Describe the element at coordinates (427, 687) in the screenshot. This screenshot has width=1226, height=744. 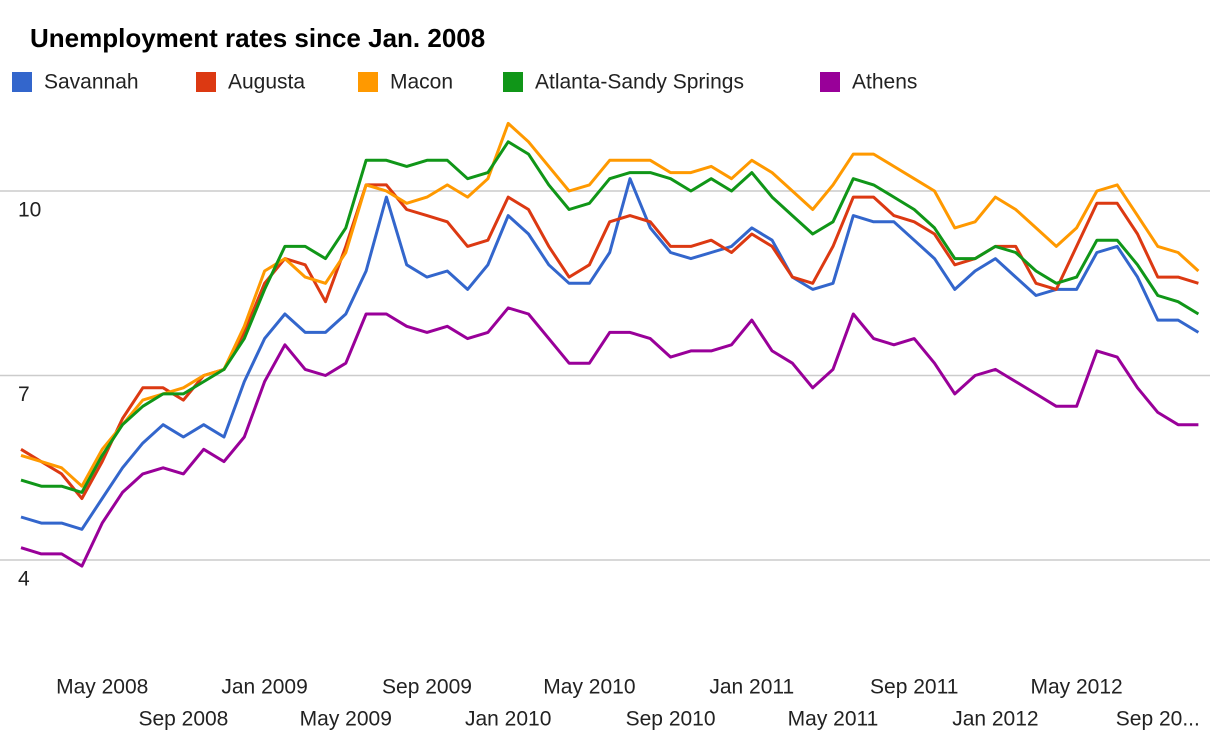
I see `x-tick-label: Sep 2009` at that location.